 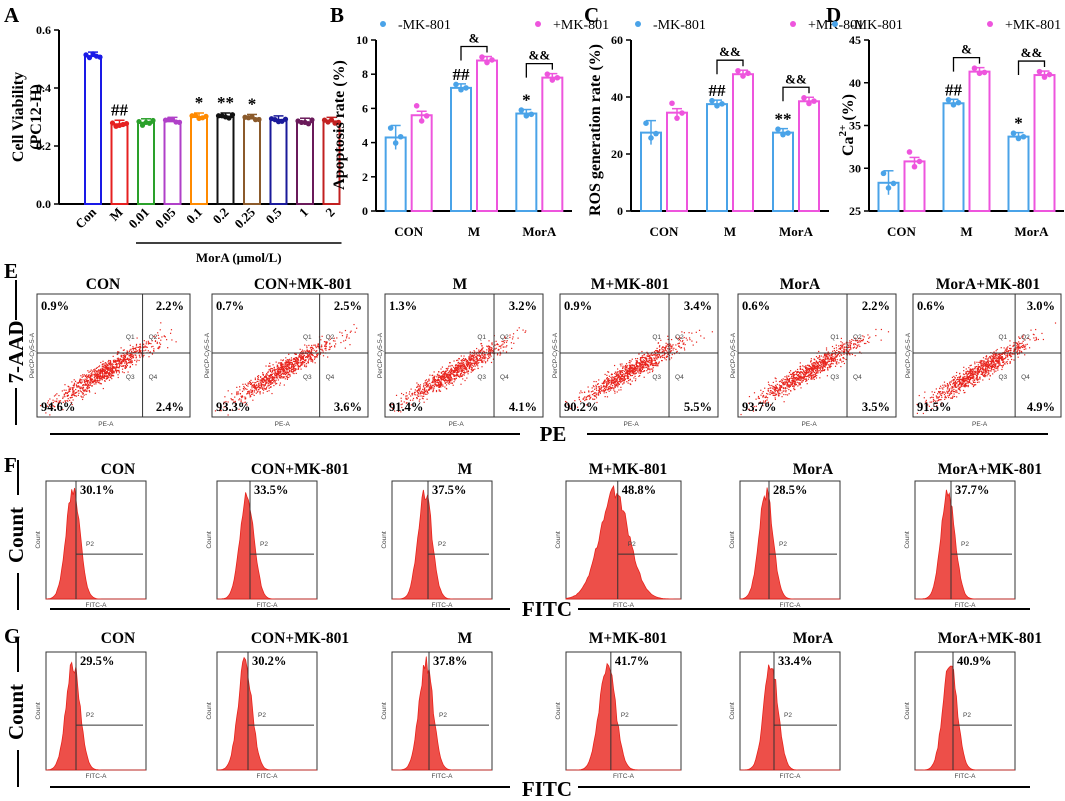 I want to click on data-point, so click(x=466, y=88).